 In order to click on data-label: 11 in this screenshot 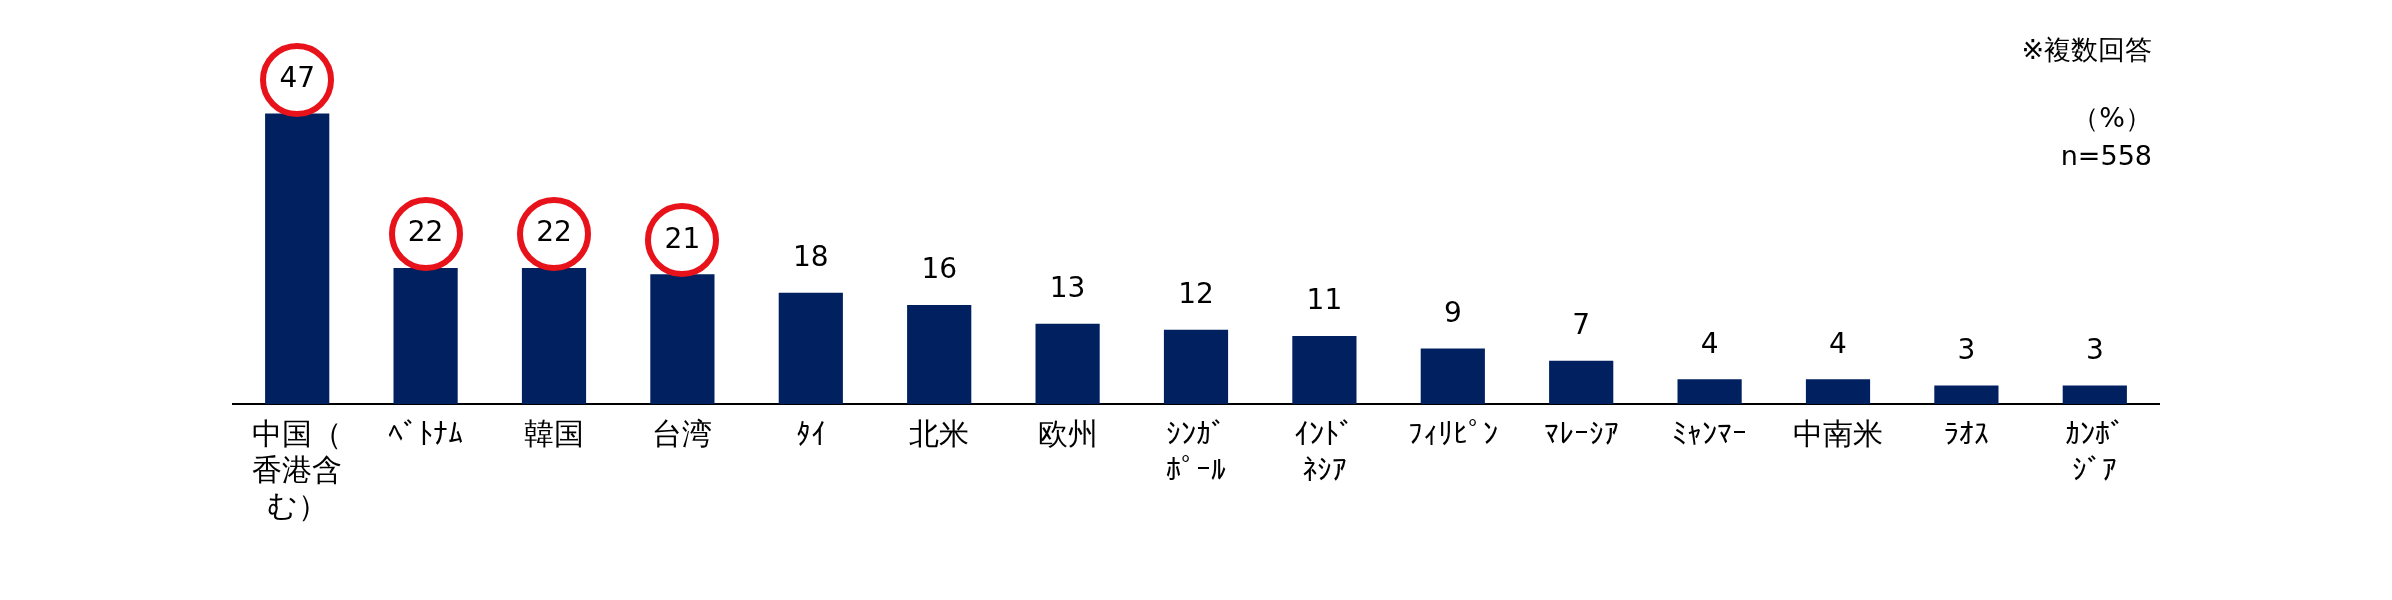, I will do `click(1324, 300)`.